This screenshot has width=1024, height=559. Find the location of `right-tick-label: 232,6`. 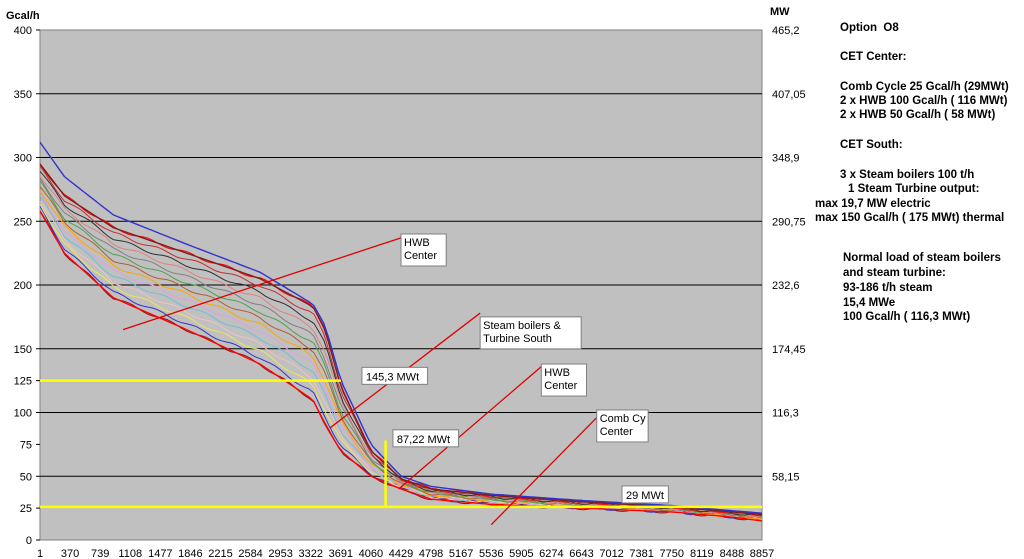

right-tick-label: 232,6 is located at coordinates (786, 286).